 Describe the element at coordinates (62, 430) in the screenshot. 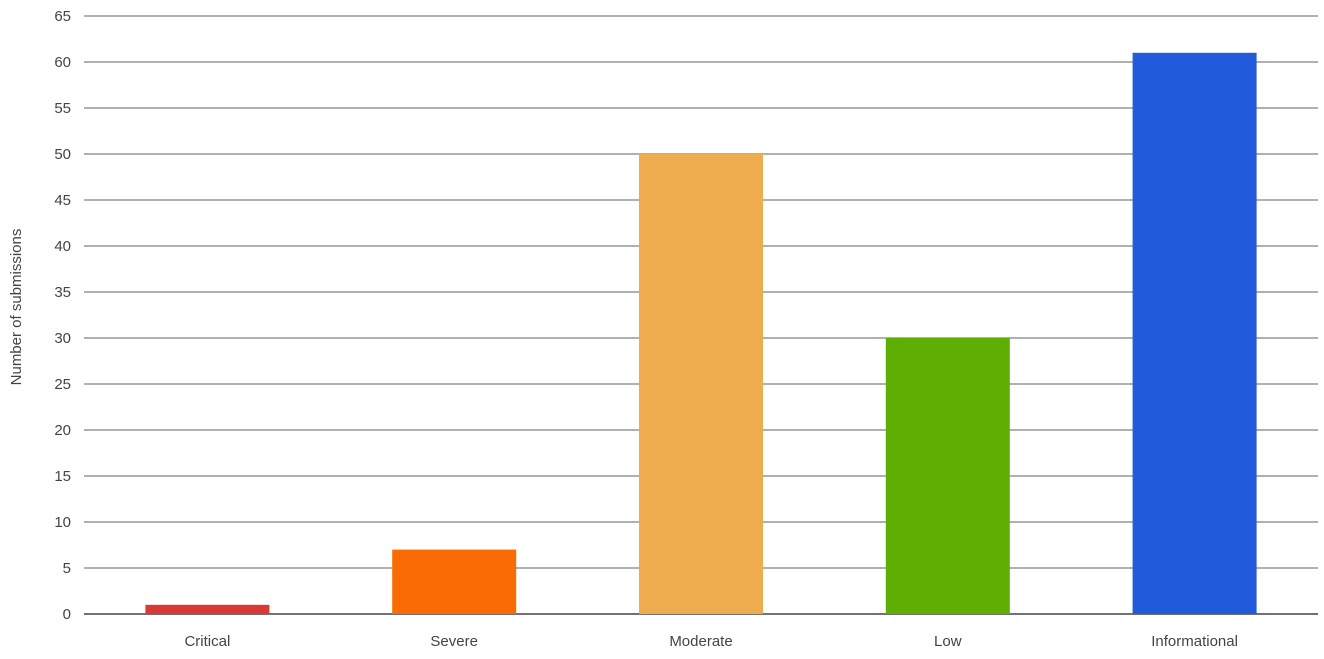

I see `y-tick-label: 20` at that location.